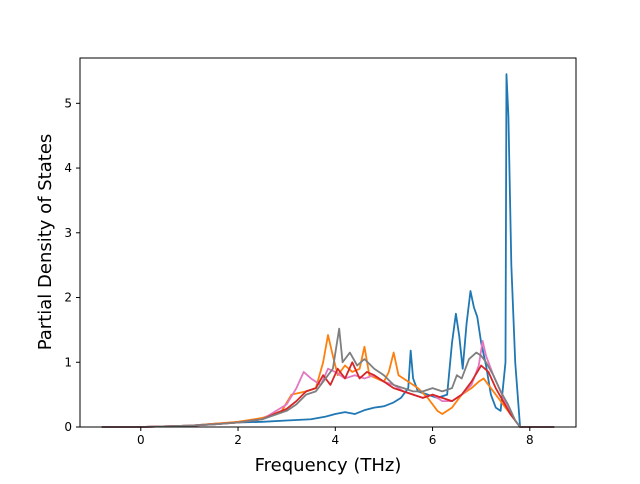 The image size is (640, 484). Describe the element at coordinates (45, 242) in the screenshot. I see `y-axis-label: Partial Density of States` at that location.